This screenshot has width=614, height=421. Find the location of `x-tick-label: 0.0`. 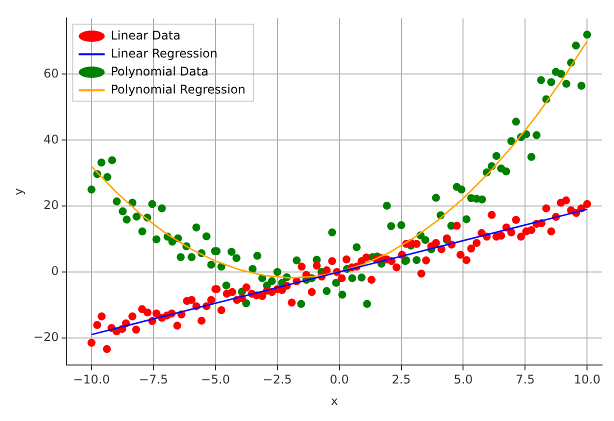

x-tick-label: 0.0 is located at coordinates (339, 379).